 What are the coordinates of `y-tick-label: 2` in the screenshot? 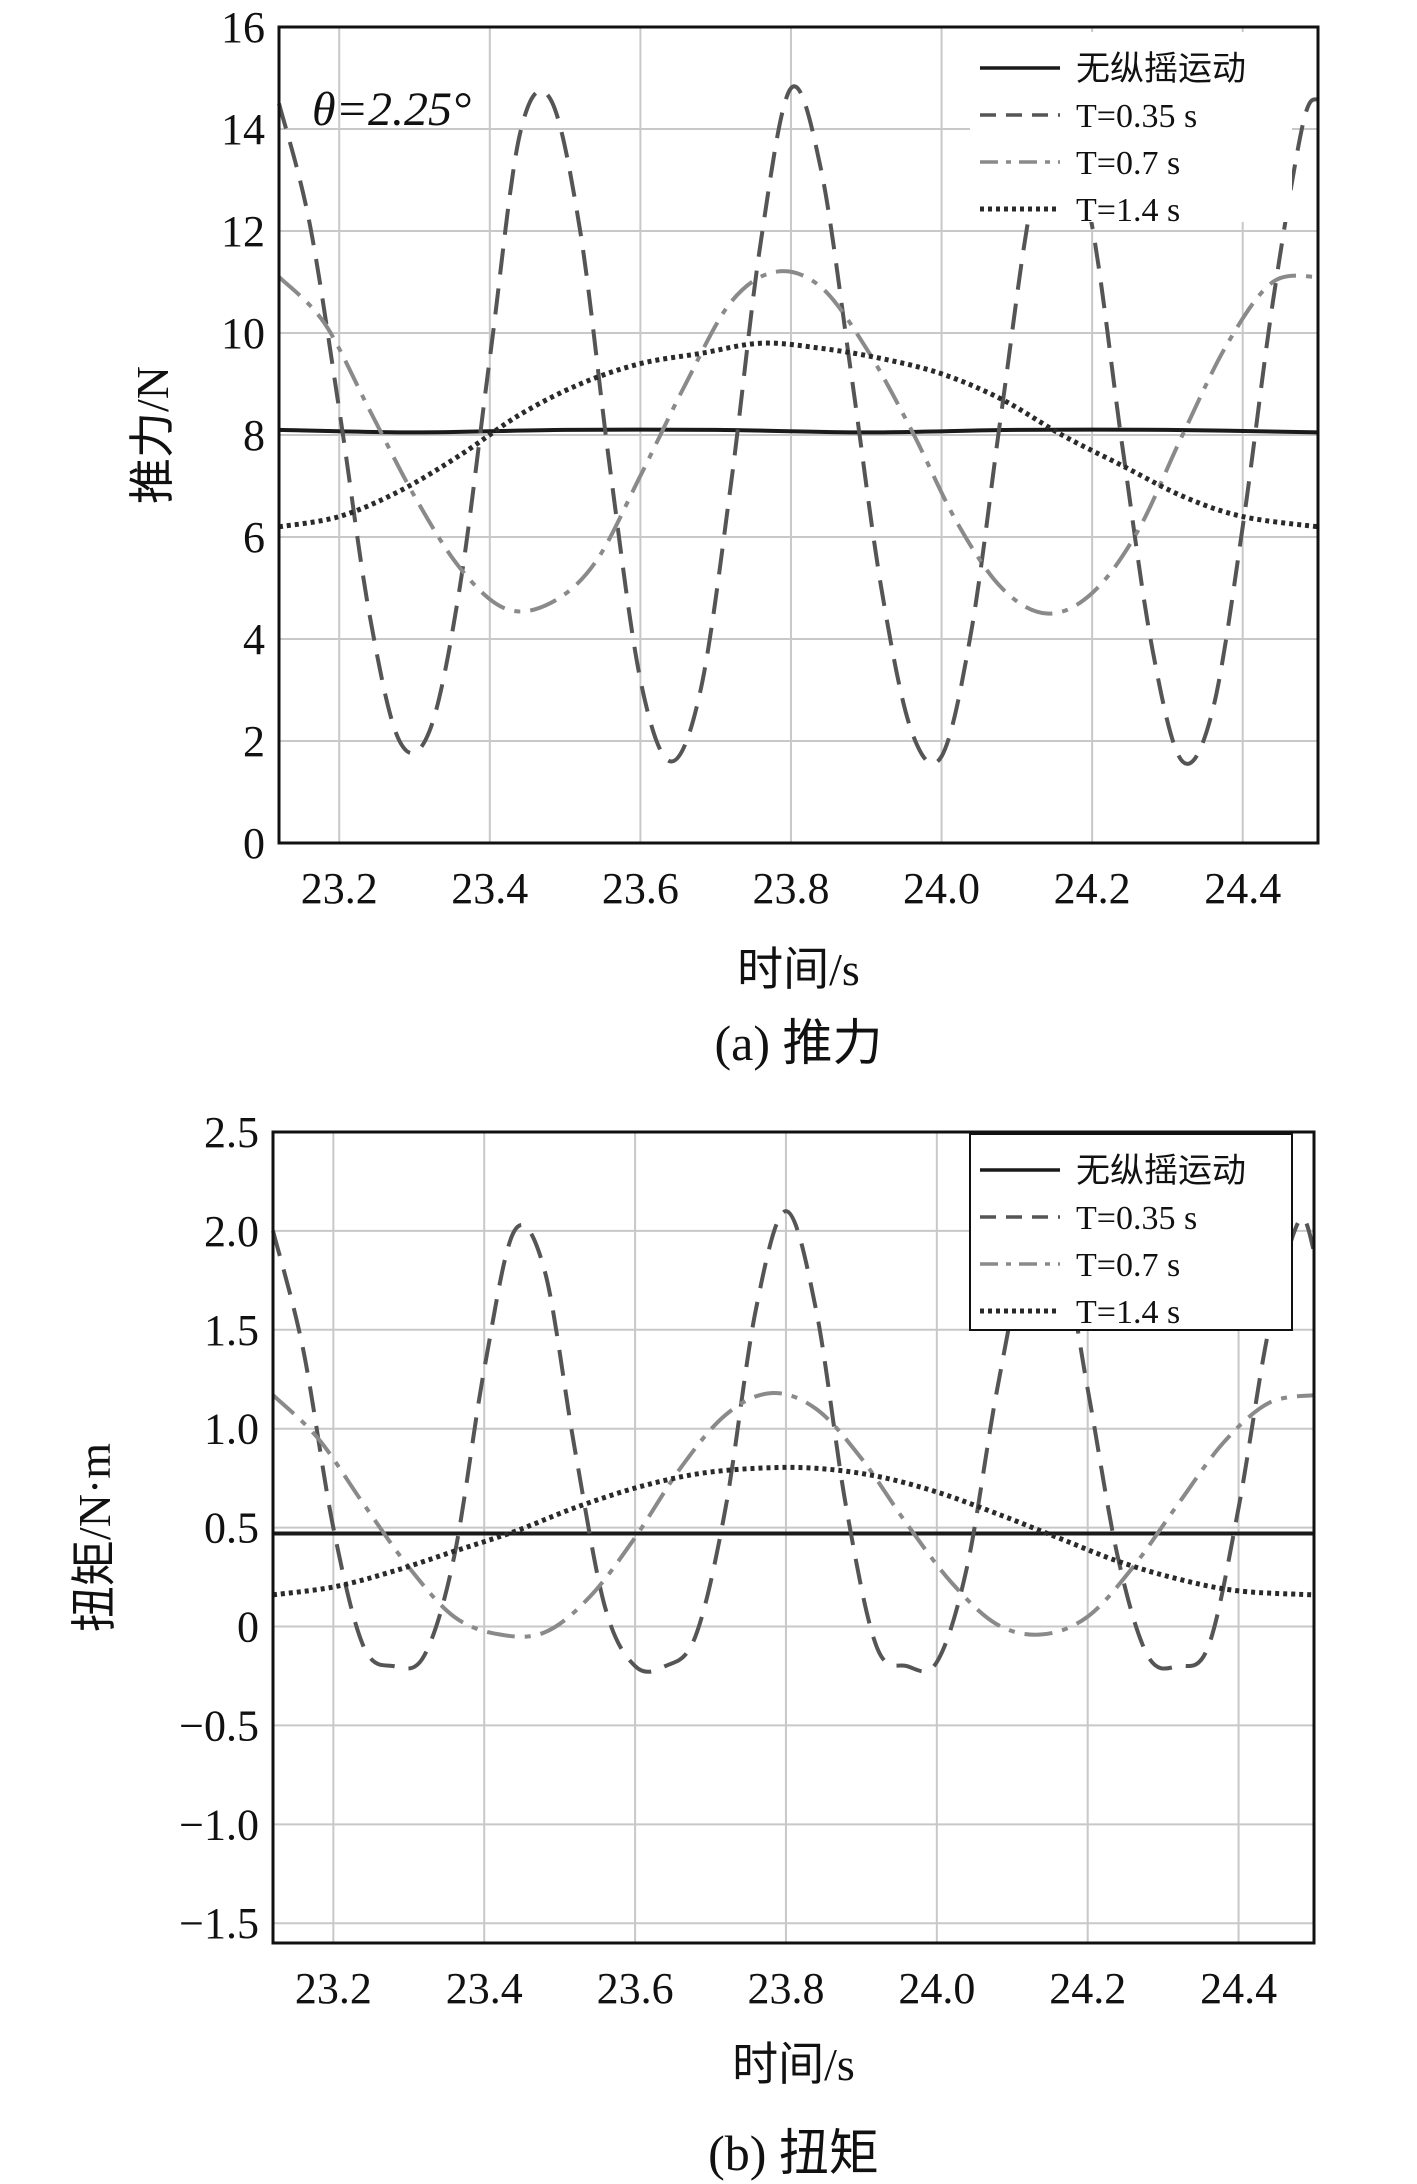 It's located at (254, 741).